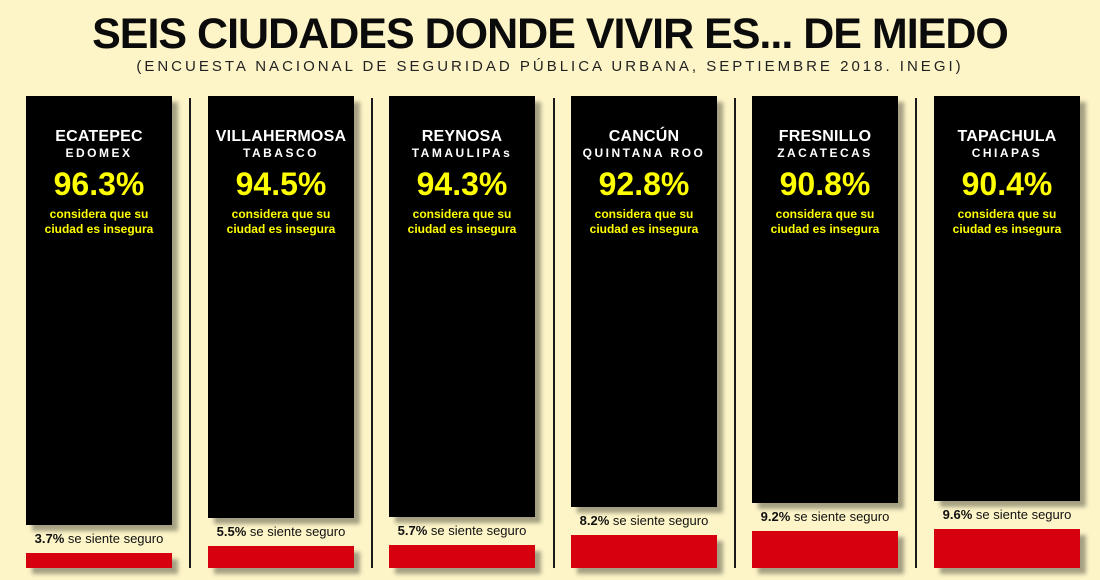 This screenshot has width=1100, height=580. What do you see at coordinates (775, 516) in the screenshot?
I see `safe-percent: 9.2%` at bounding box center [775, 516].